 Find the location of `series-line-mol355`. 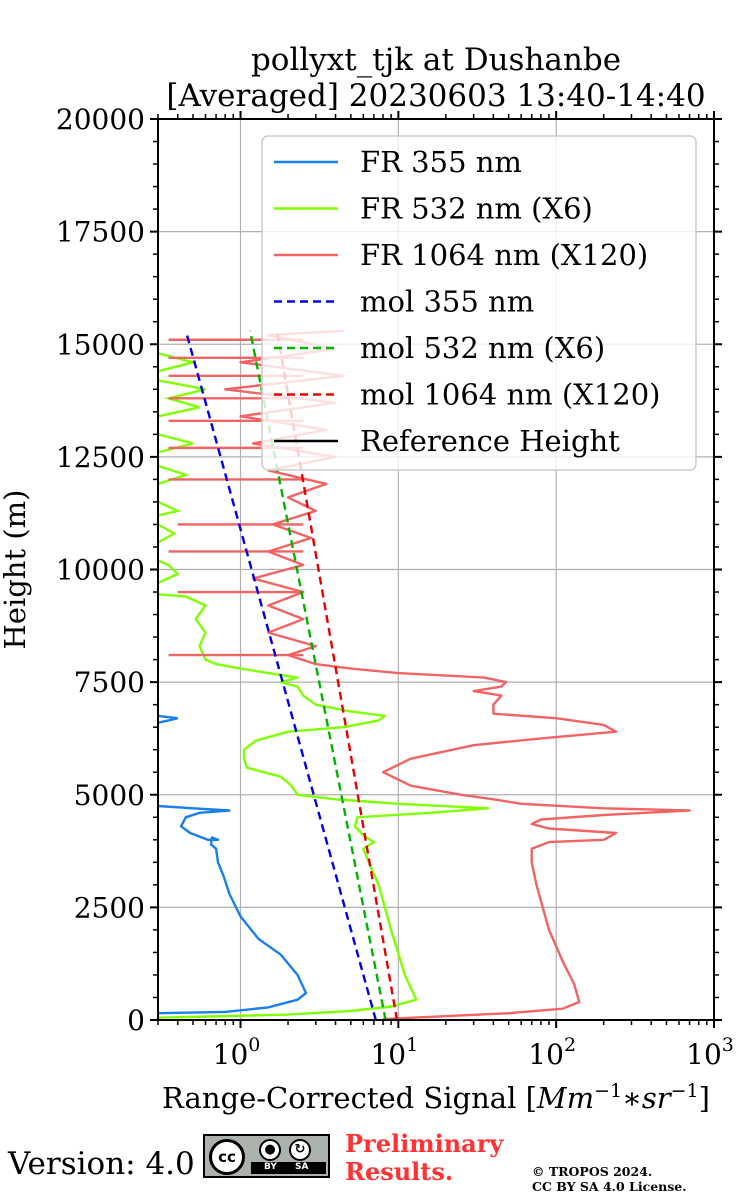

series-line-mol355 is located at coordinates (280, 675).